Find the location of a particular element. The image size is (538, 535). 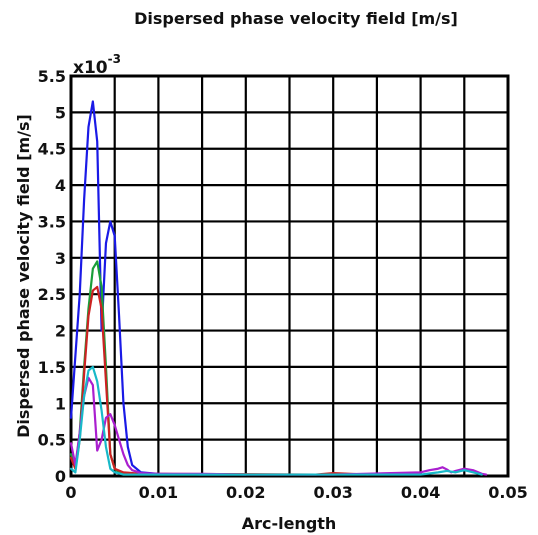

y-tick-label: 4 is located at coordinates (60, 185).